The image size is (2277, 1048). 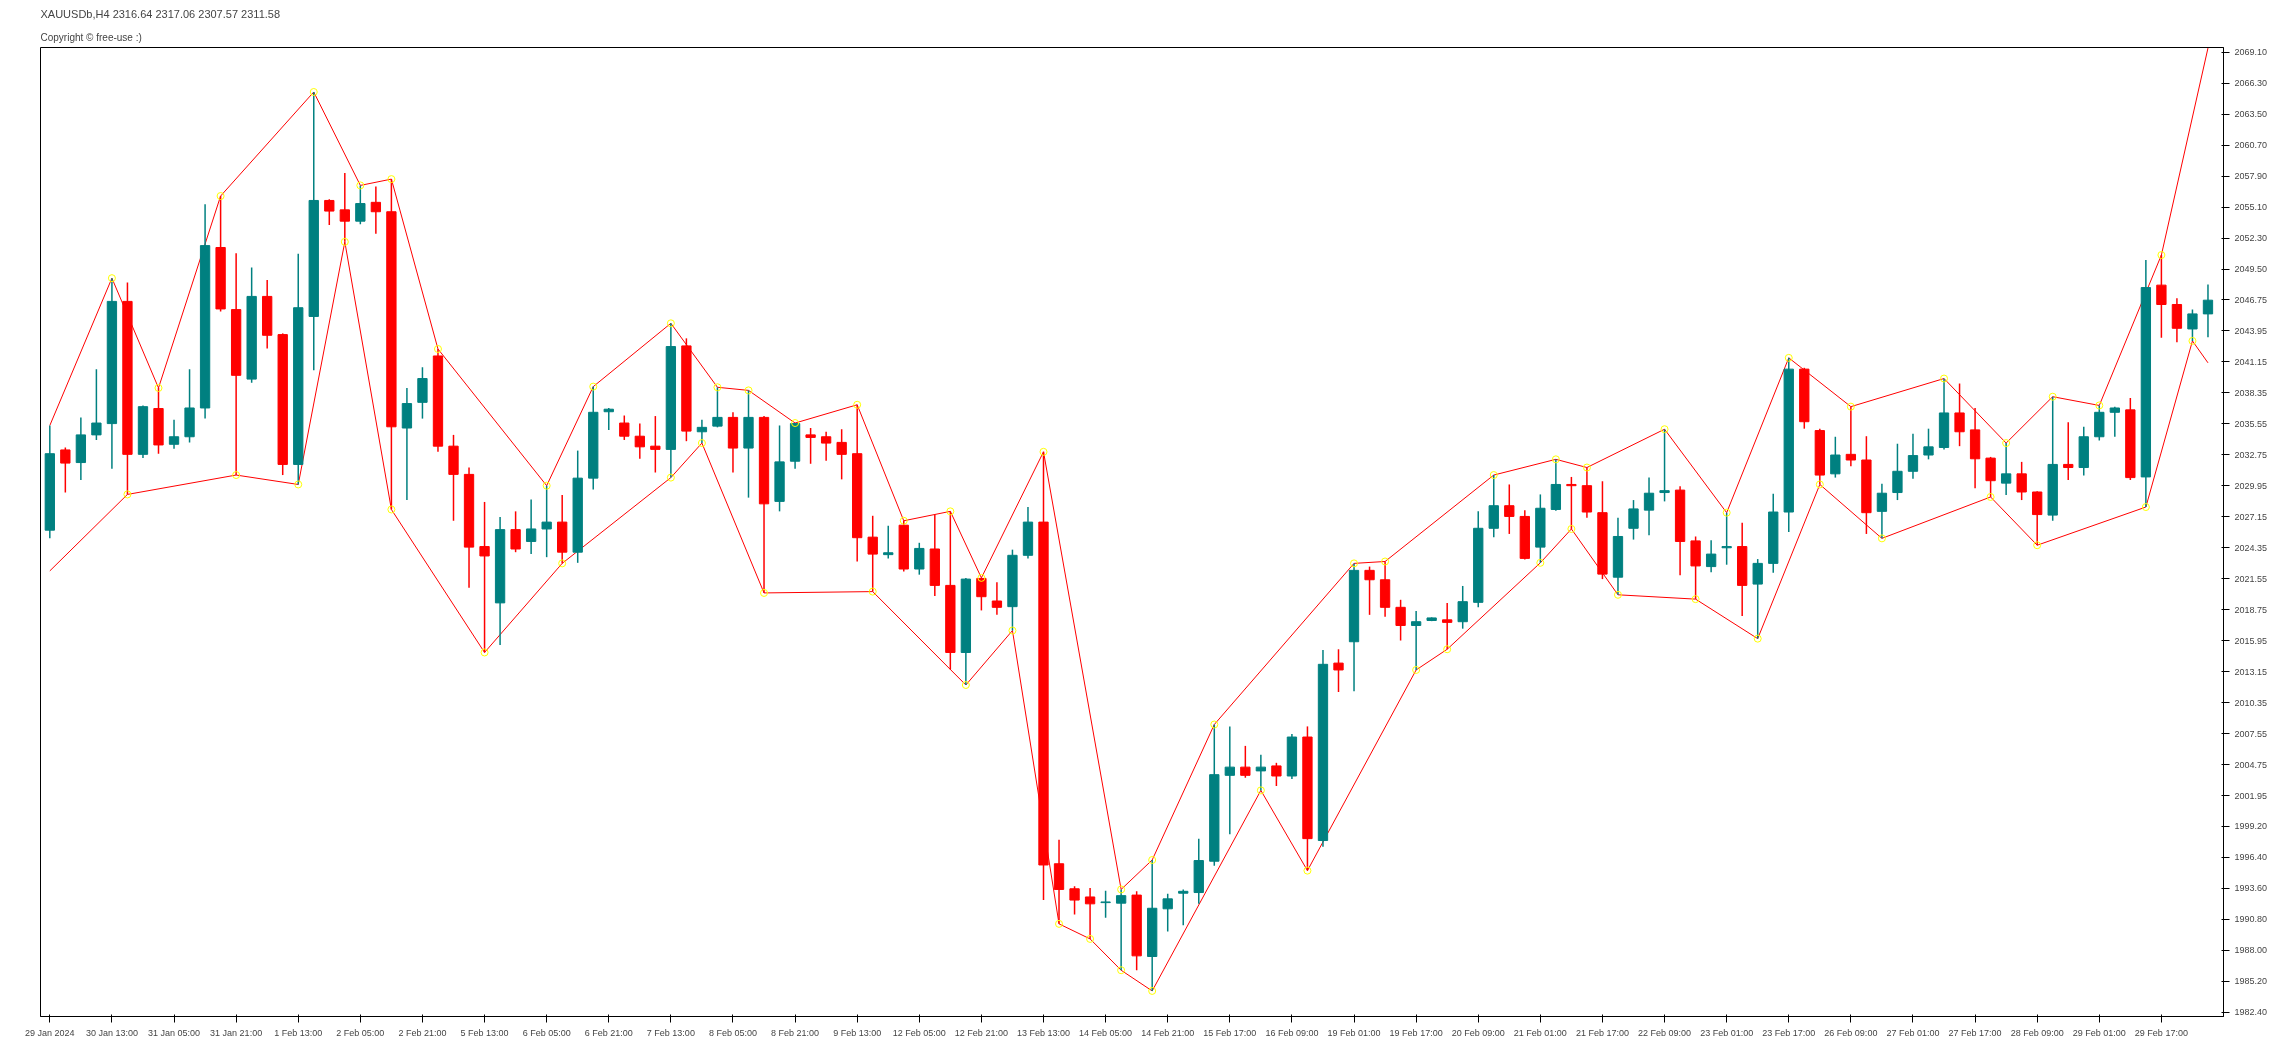 What do you see at coordinates (1727, 1032) in the screenshot?
I see `x-tick-label: 23 Feb 01:00` at bounding box center [1727, 1032].